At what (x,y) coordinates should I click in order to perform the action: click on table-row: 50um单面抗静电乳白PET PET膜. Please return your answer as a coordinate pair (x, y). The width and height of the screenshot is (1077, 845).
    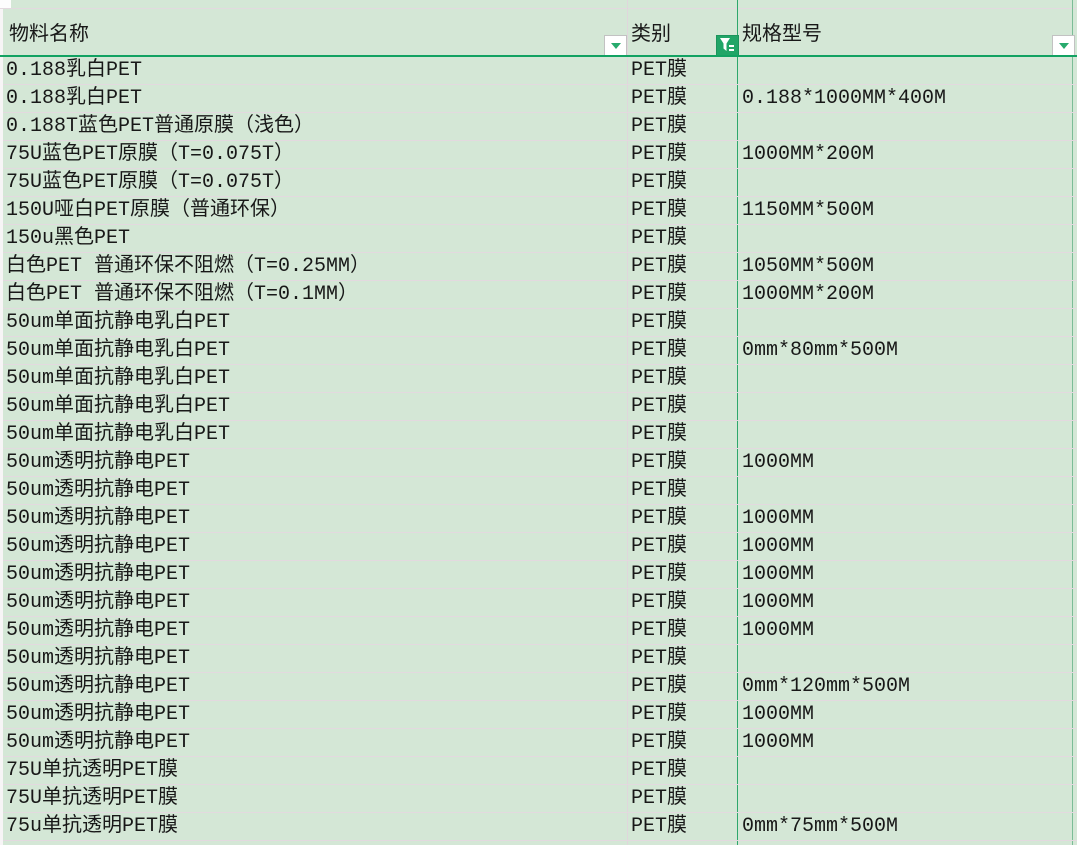
    Looking at the image, I should click on (540, 379).